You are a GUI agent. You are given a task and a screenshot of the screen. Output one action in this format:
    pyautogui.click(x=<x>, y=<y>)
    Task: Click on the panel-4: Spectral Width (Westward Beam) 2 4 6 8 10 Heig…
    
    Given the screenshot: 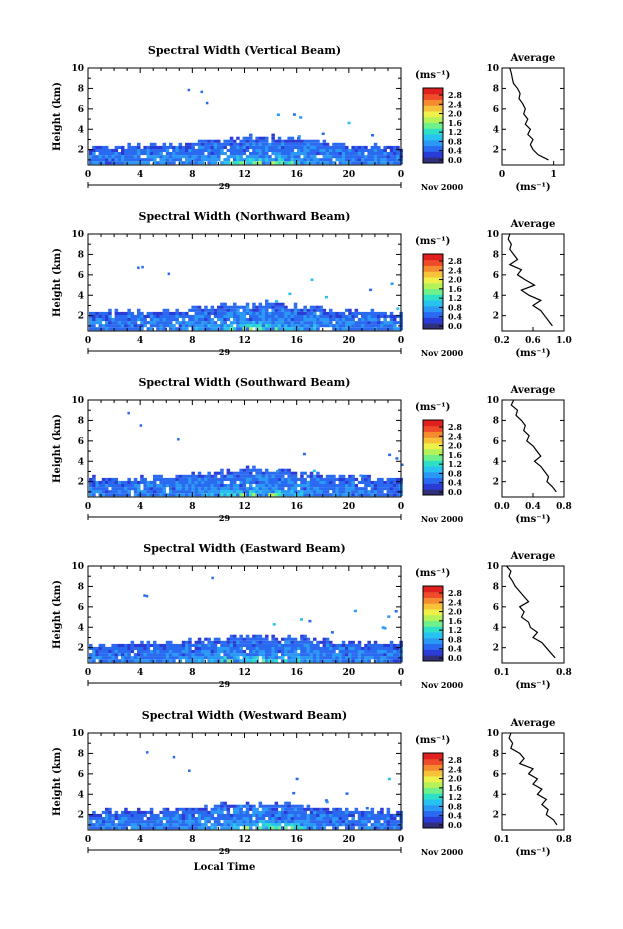 What is the action you would take?
    pyautogui.click(x=312, y=783)
    